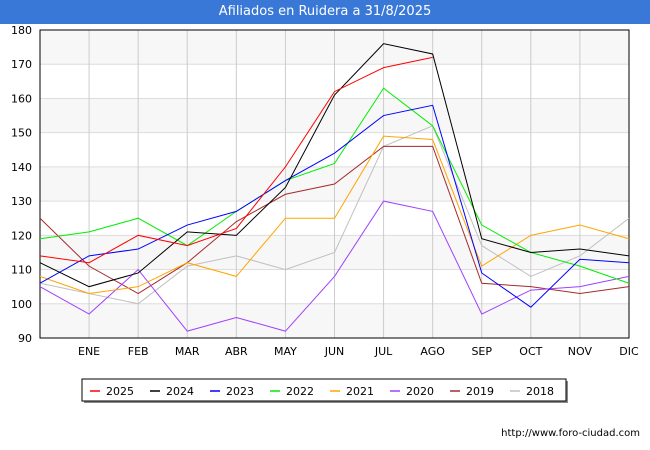 Image resolution: width=650 pixels, height=450 pixels. What do you see at coordinates (89, 351) in the screenshot?
I see `x-tick-label: ENE` at bounding box center [89, 351].